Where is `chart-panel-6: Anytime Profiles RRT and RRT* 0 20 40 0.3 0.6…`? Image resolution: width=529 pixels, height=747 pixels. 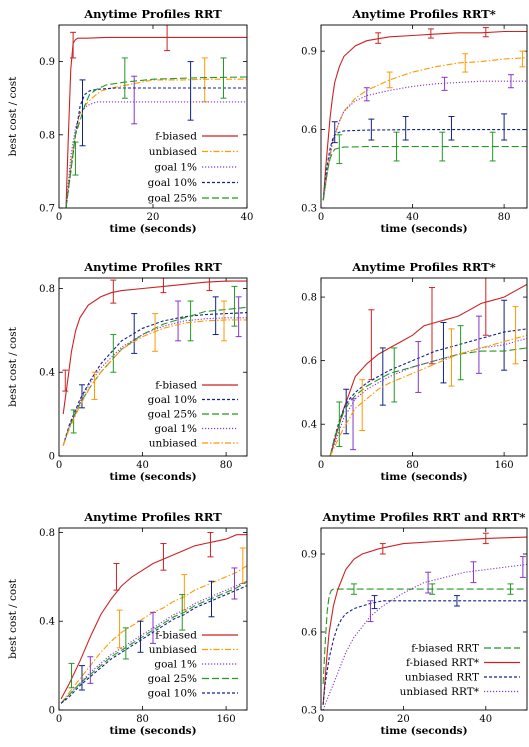
chart-panel-6: Anytime Profiles RRT and RRT* 0 20 40 0.3 0.6… is located at coordinates (414, 623).